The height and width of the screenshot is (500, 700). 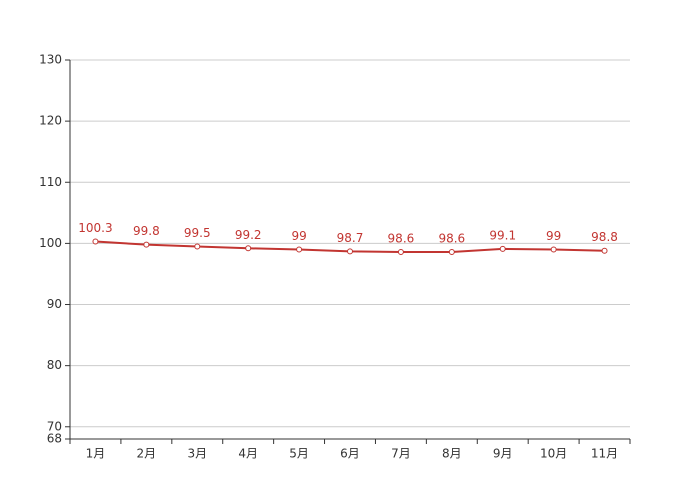 I want to click on y-tick-label: 130, so click(x=50, y=60).